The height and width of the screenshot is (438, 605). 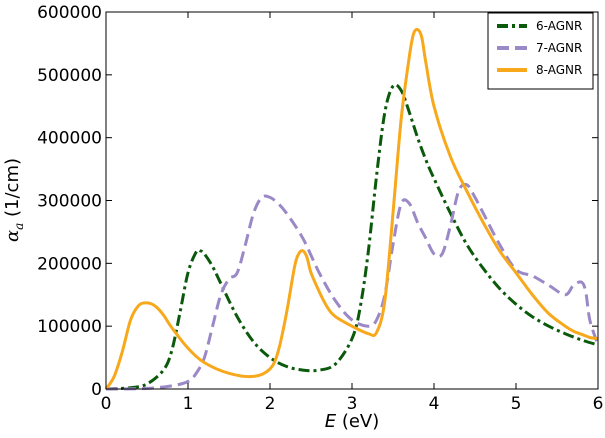 I want to click on x-axis-unit: (eV), so click(x=357, y=421).